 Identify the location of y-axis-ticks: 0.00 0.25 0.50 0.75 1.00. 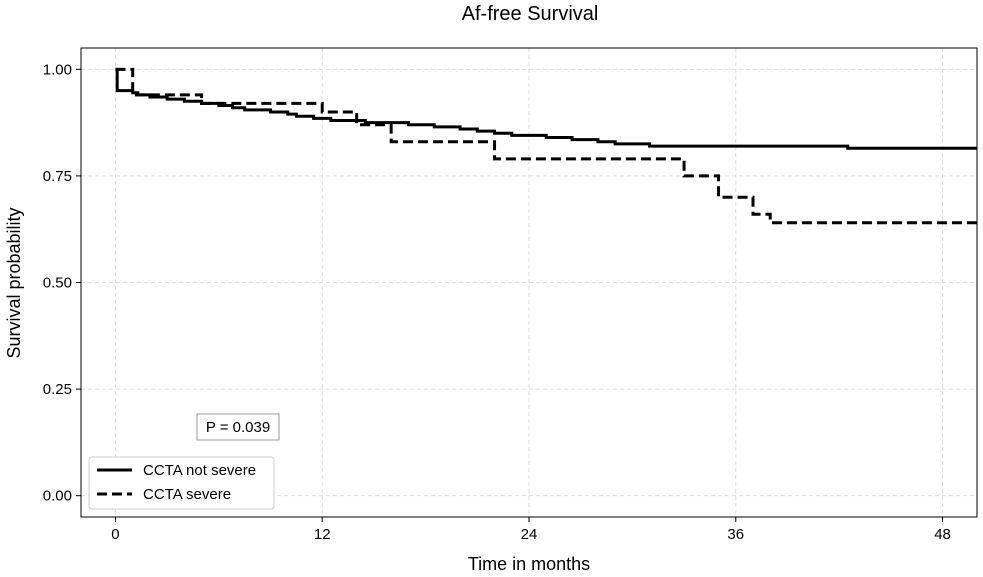
(62, 283).